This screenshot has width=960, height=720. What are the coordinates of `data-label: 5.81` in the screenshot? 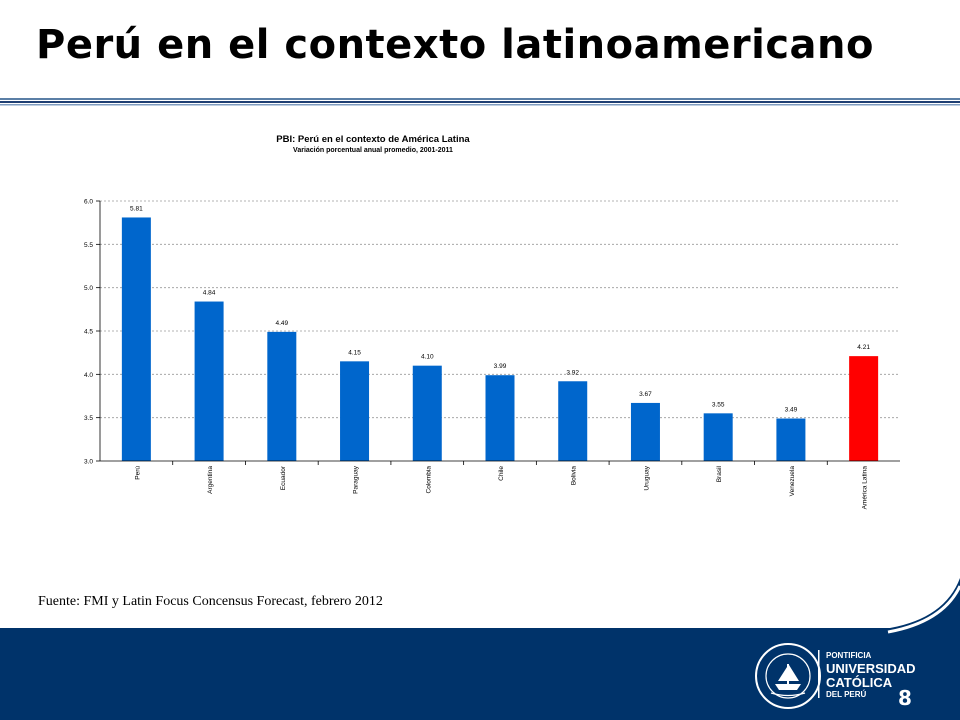 It's located at (136, 208).